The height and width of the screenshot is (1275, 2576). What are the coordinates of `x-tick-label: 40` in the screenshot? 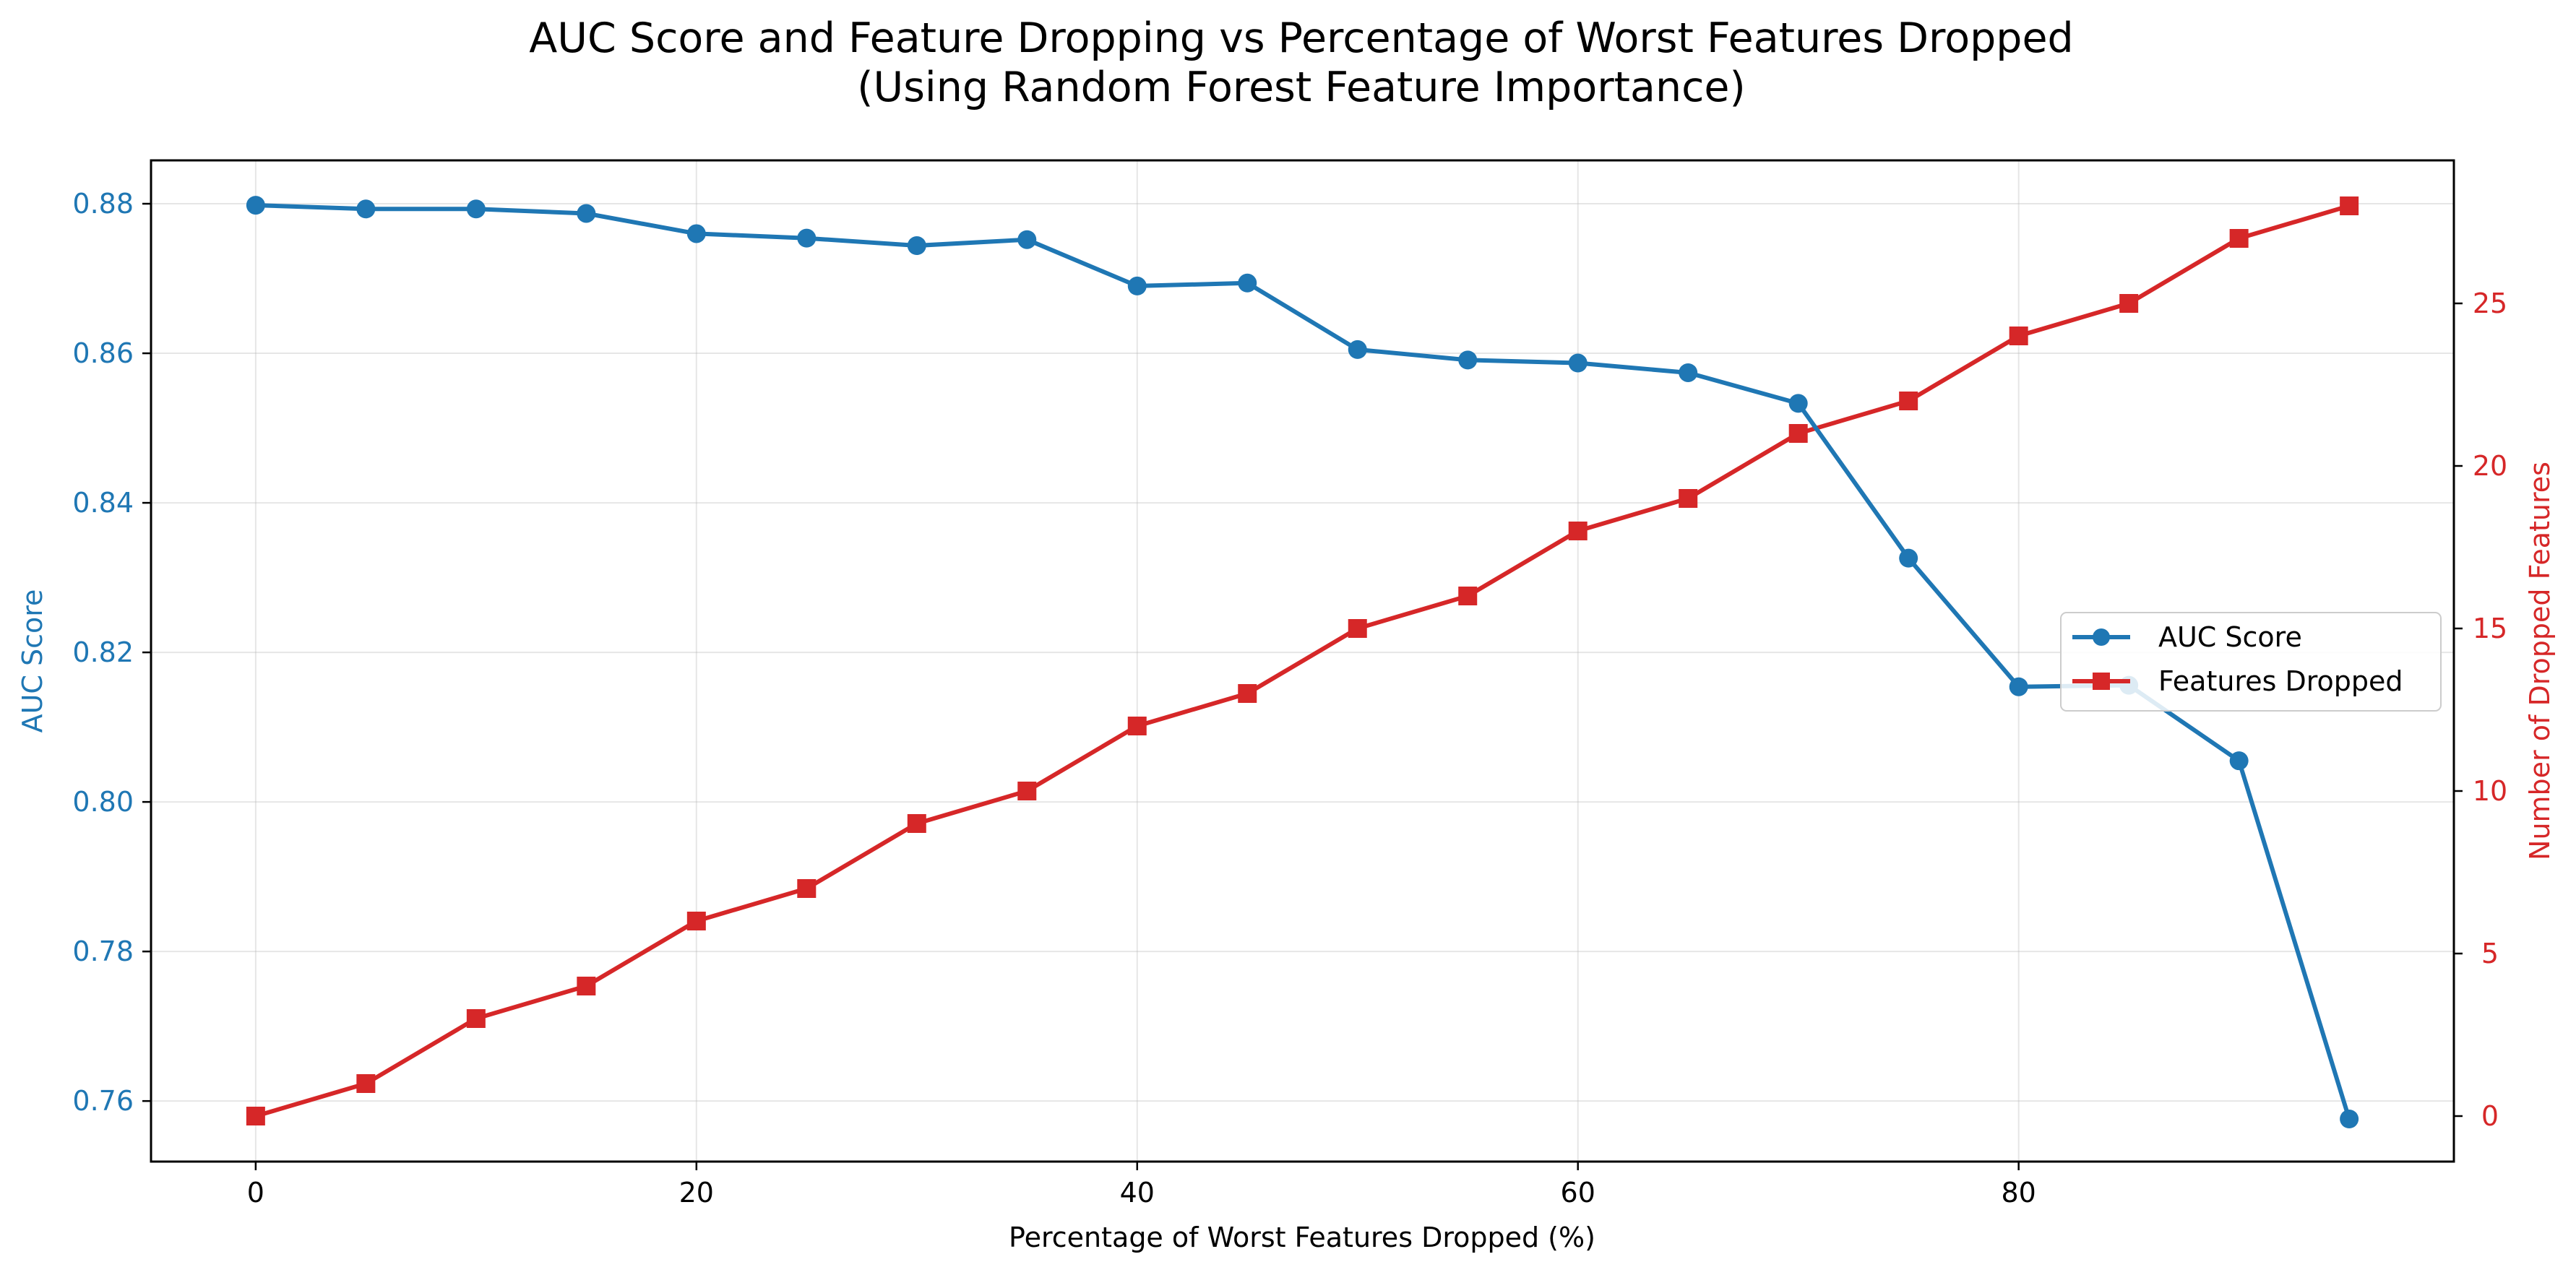 It's located at (1137, 1193).